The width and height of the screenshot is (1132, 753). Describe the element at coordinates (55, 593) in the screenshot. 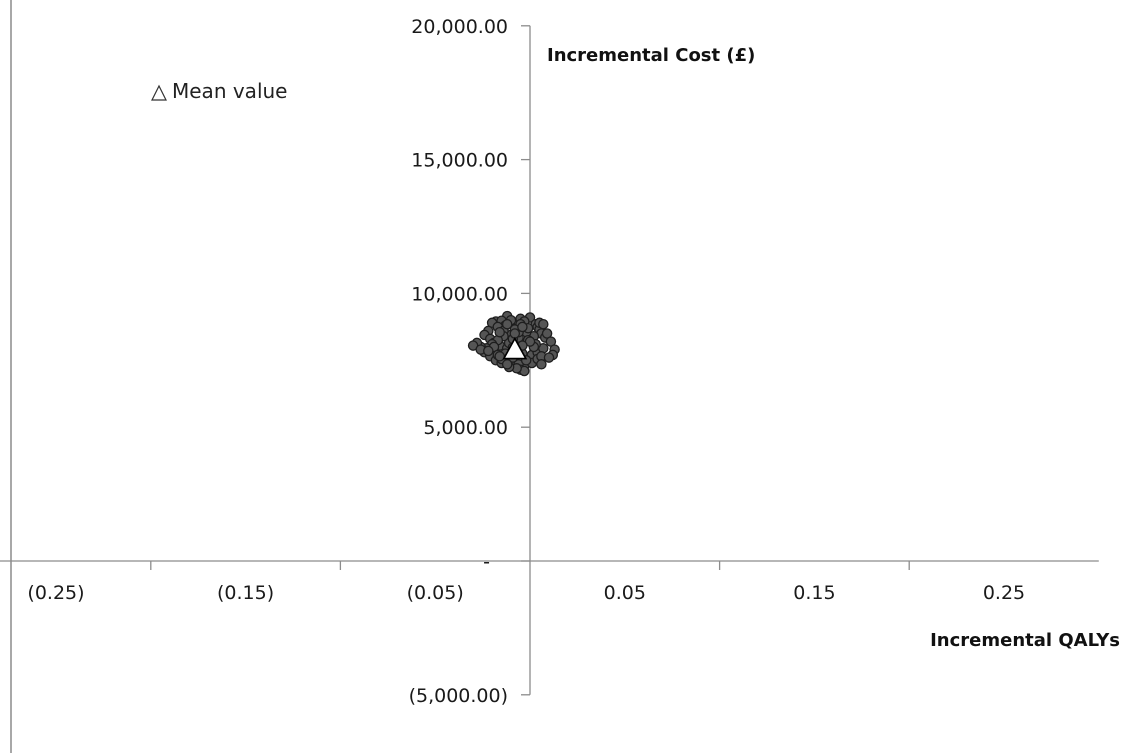

I see `x-tick-label: (0.25)` at that location.